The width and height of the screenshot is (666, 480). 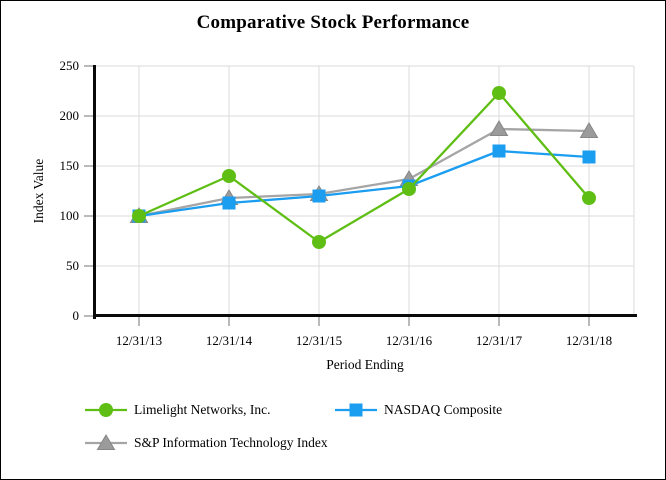 What do you see at coordinates (76, 315) in the screenshot?
I see `y-tick-label: 0` at bounding box center [76, 315].